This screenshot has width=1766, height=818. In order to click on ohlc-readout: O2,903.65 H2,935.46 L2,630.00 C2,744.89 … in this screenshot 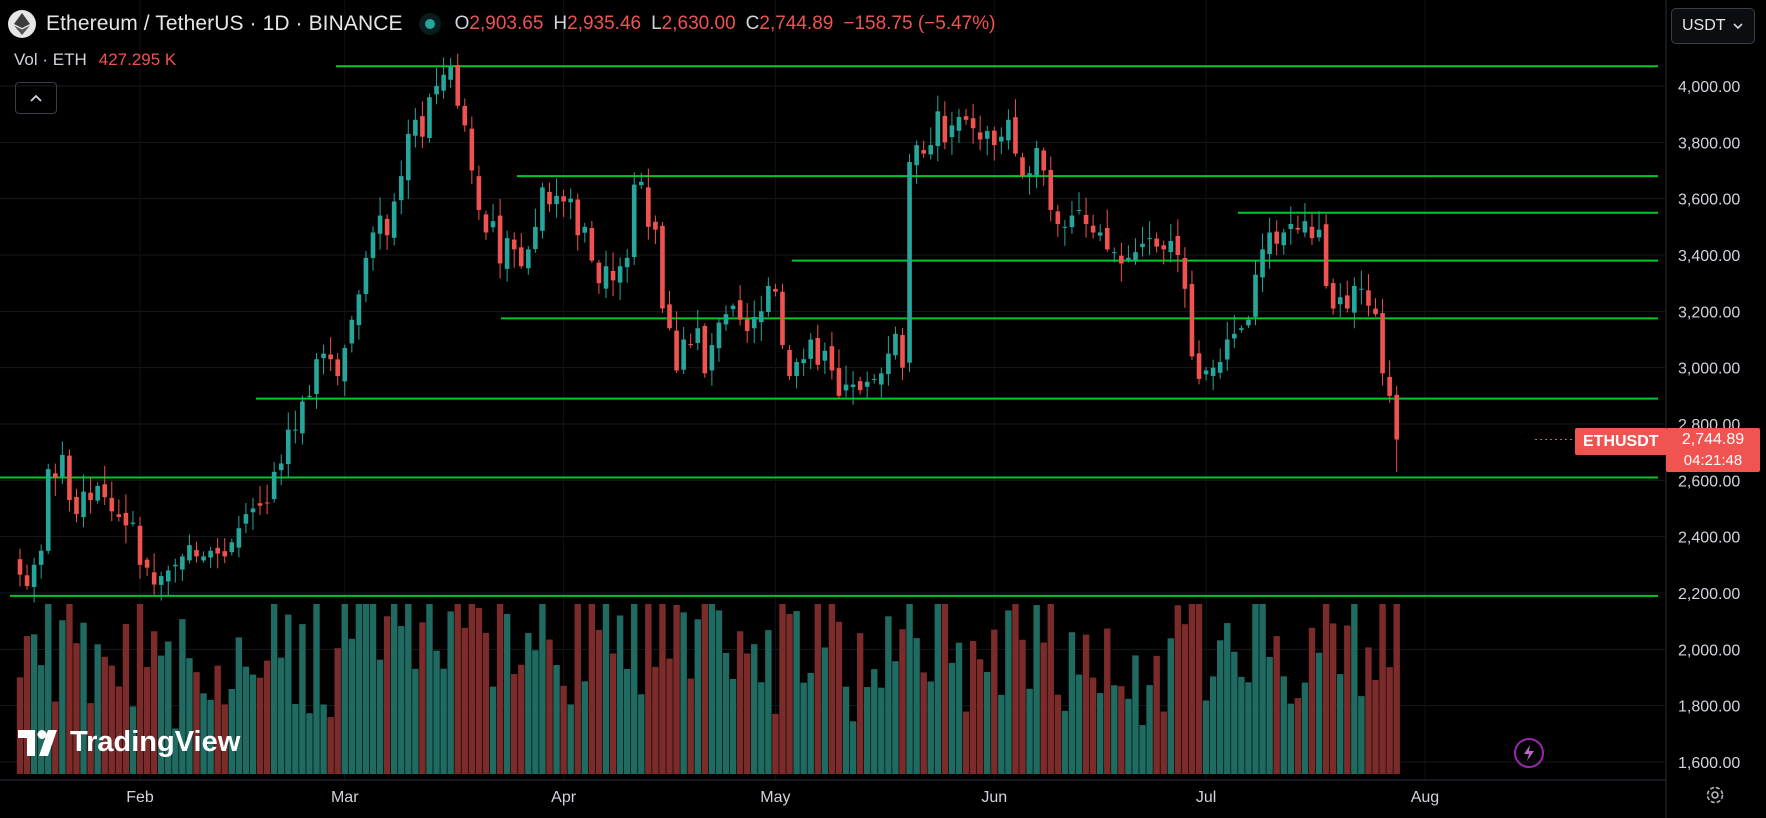, I will do `click(725, 24)`.